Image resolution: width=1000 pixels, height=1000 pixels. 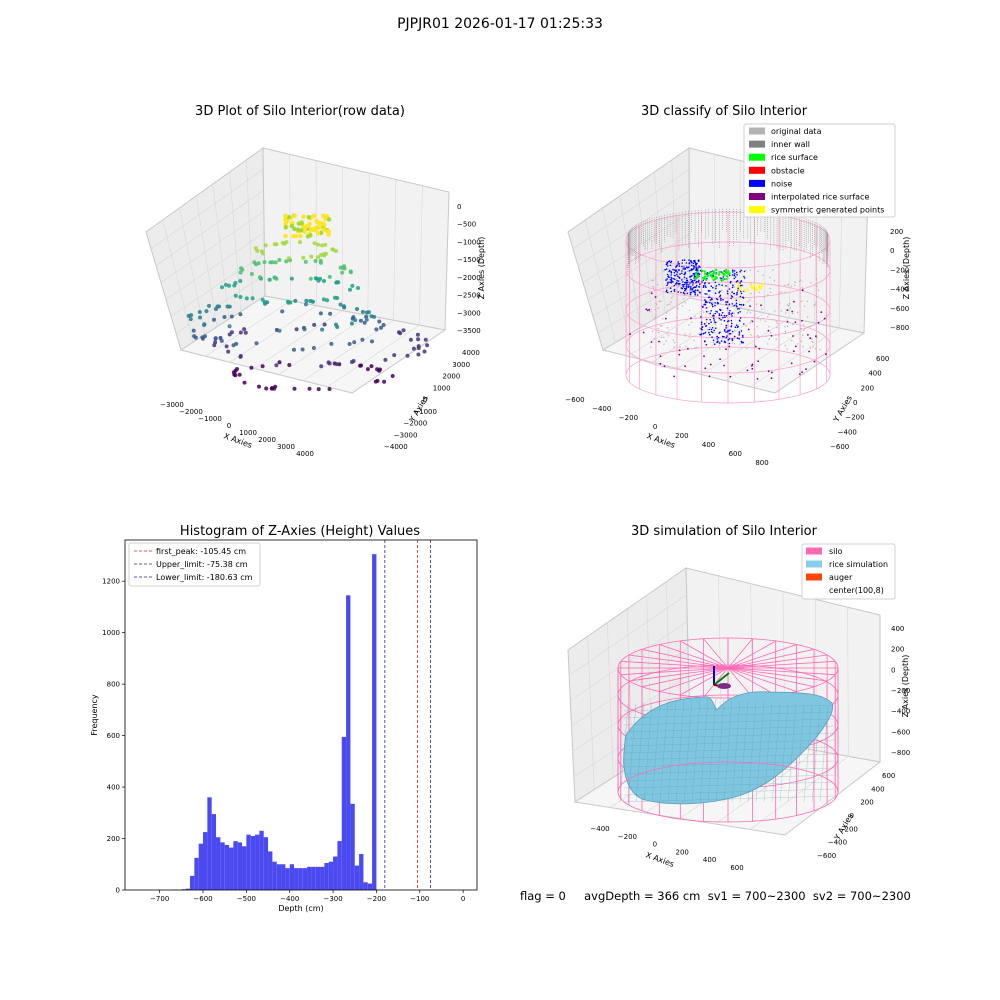 I want to click on x-tick-label: −400, so click(x=289, y=899).